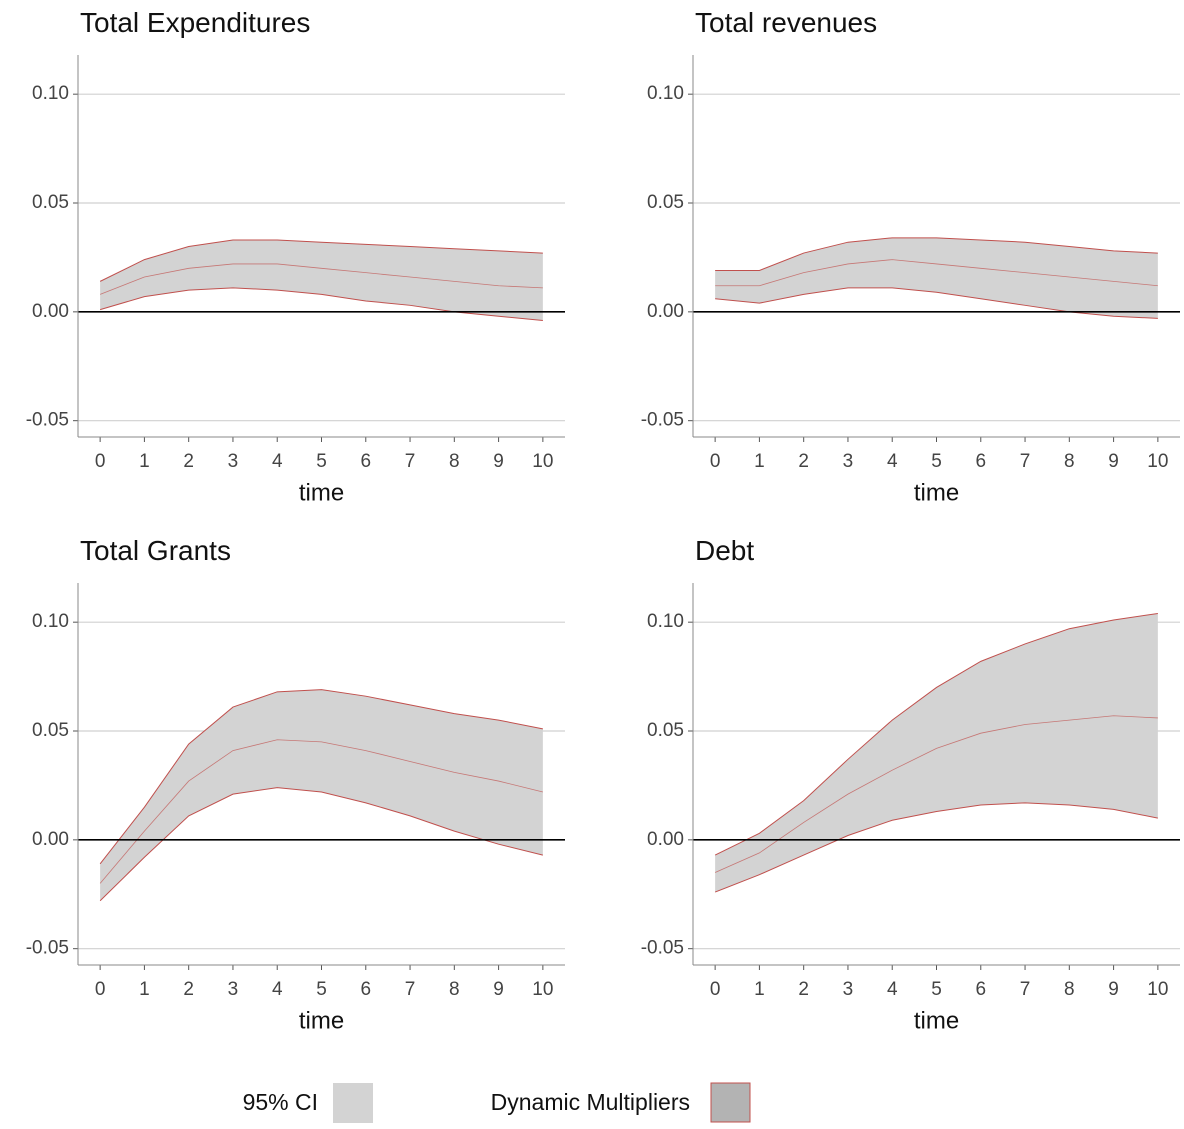 This screenshot has width=1184, height=1129. I want to click on panel-title: Total Expenditures, so click(195, 22).